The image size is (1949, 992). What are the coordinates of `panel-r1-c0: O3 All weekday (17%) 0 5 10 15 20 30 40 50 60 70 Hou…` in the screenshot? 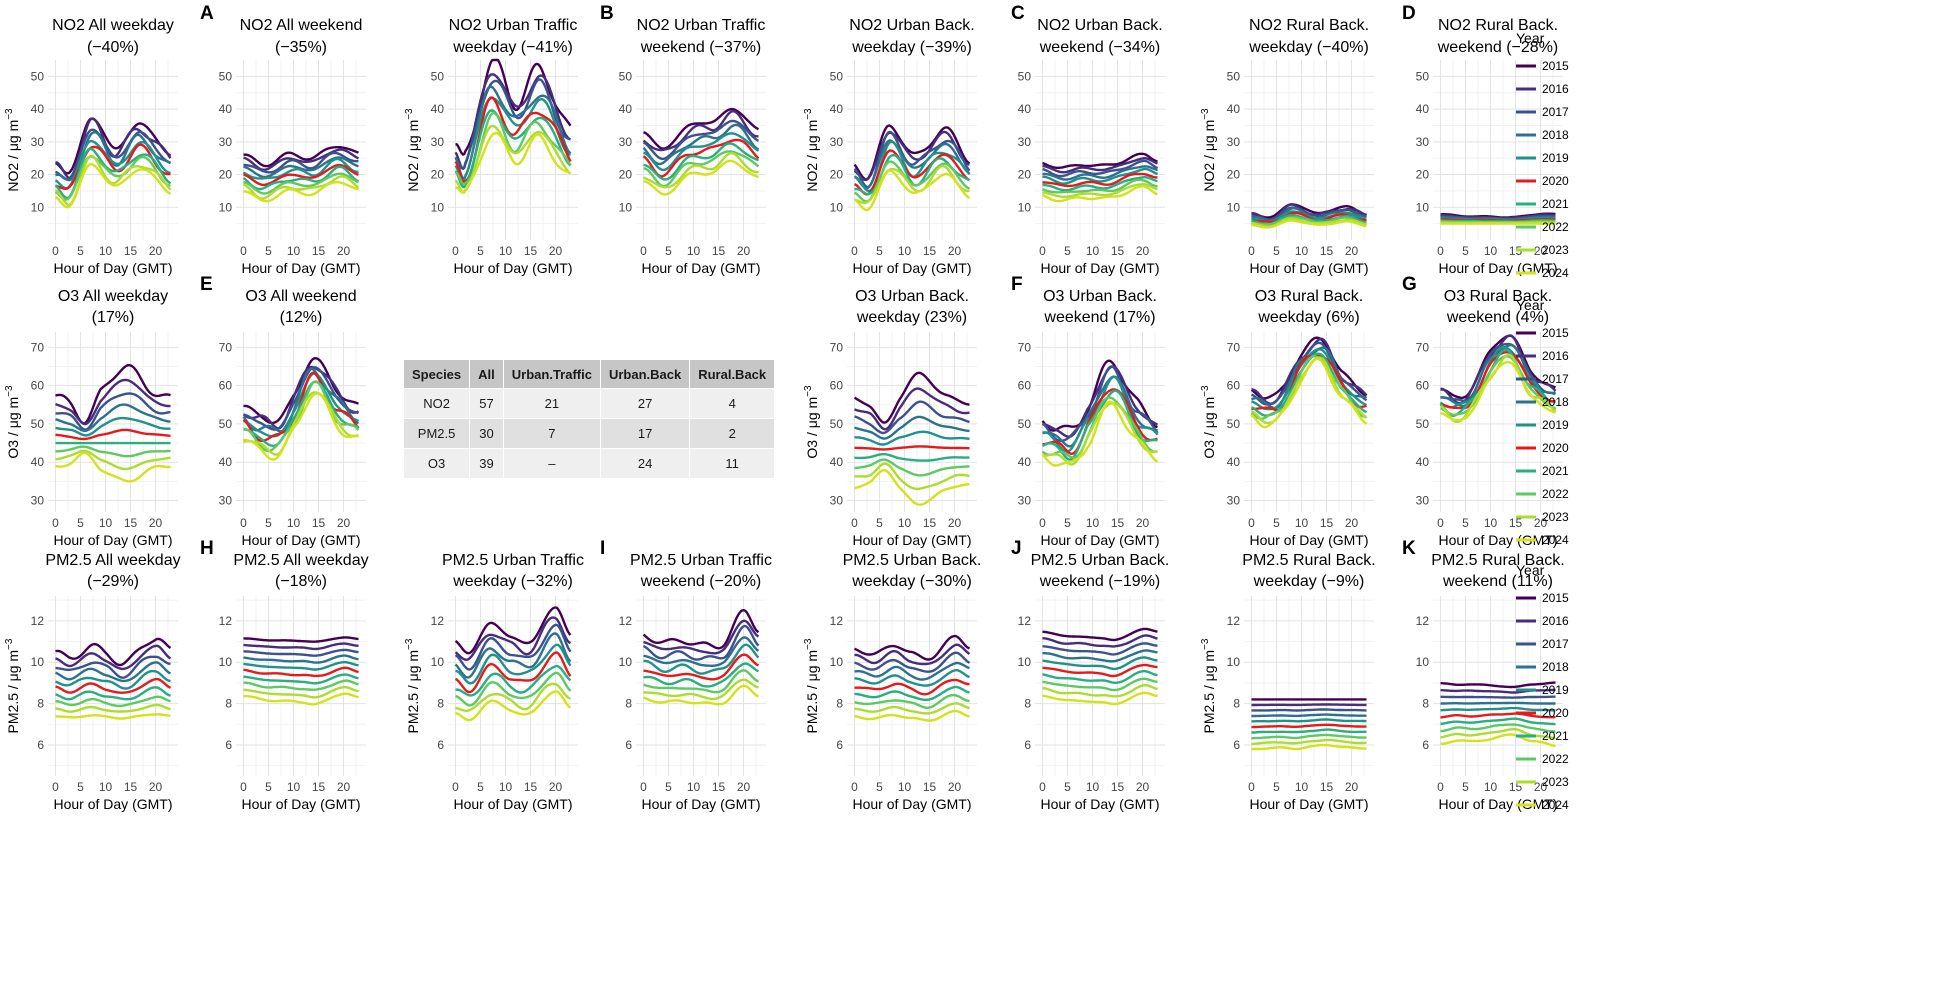 It's located at (91, 418).